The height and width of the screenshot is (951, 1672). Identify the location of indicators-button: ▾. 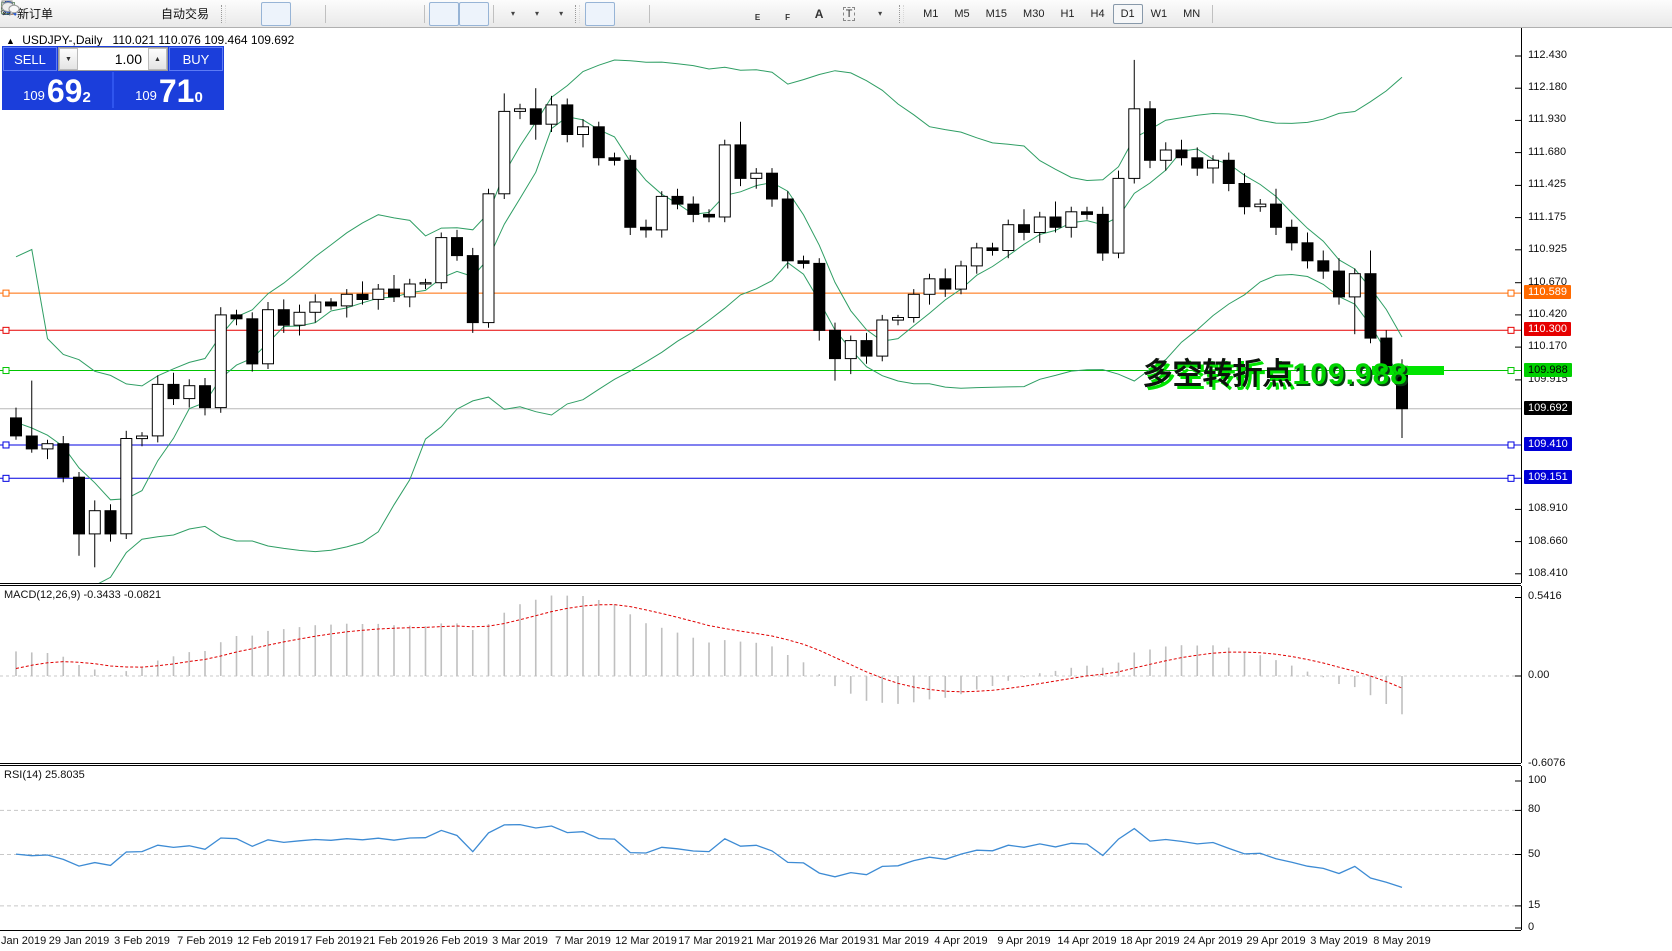
(261, 13).